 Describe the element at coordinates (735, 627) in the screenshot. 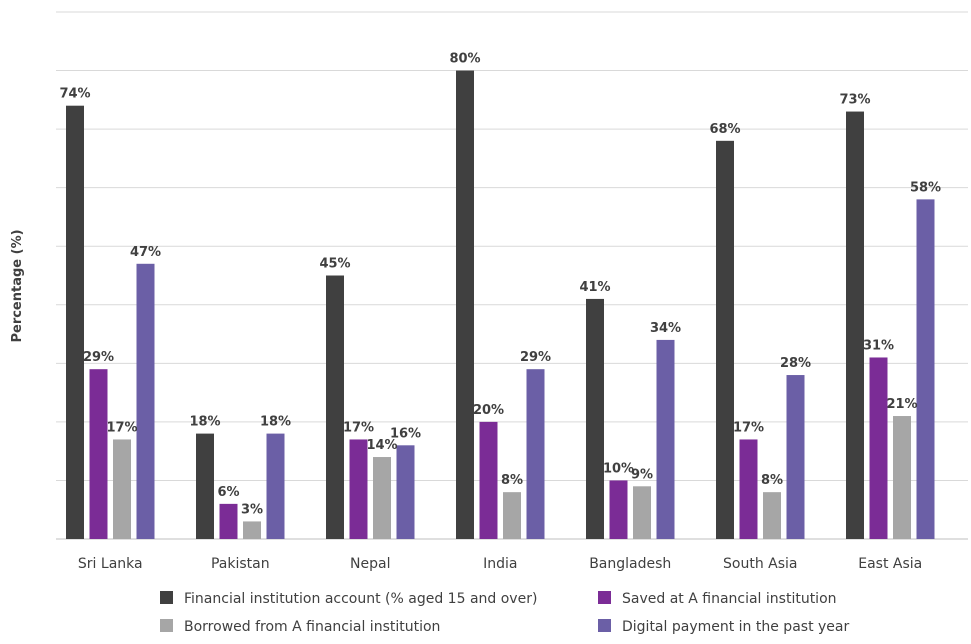

I see `legend-label: Digital payment in the past year` at that location.